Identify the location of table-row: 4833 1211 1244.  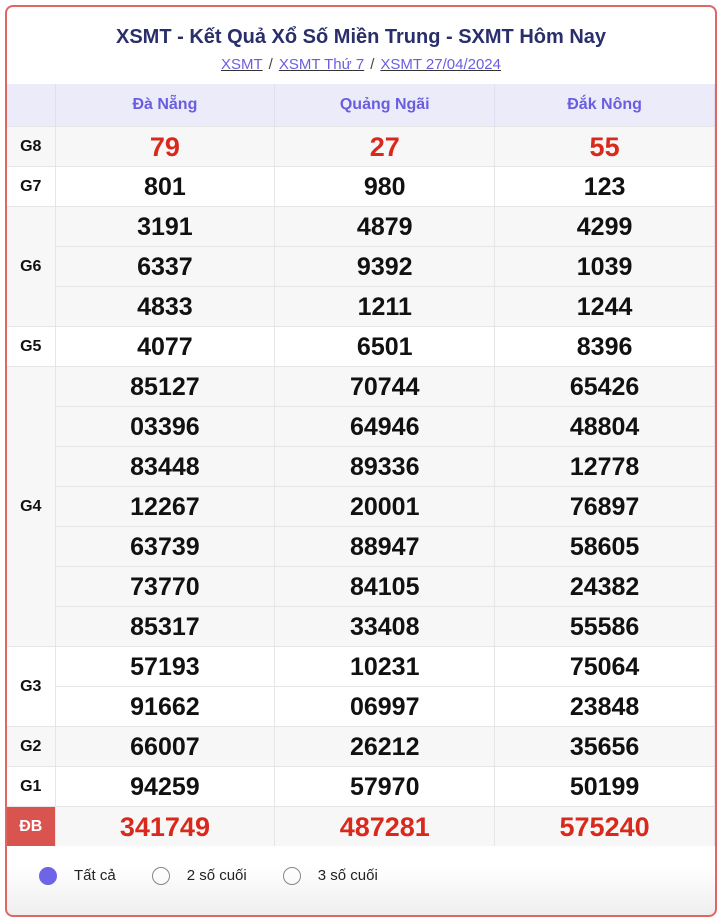
(361, 306).